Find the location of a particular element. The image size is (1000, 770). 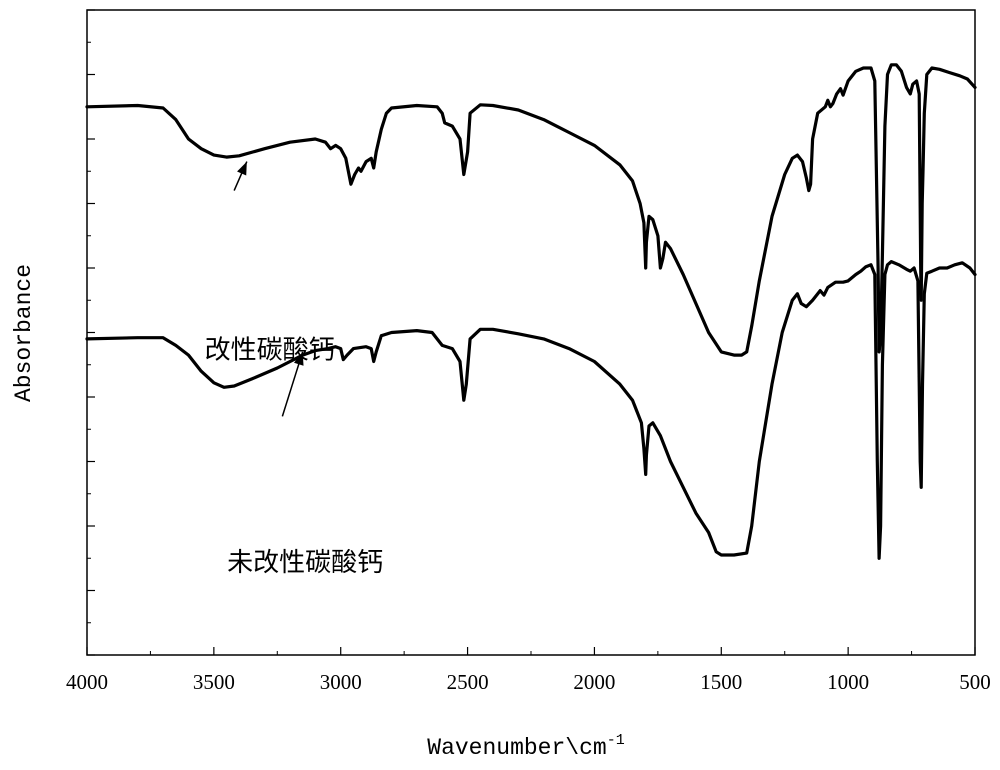

x-axis-title-superscript: -1 is located at coordinates (616, 740).